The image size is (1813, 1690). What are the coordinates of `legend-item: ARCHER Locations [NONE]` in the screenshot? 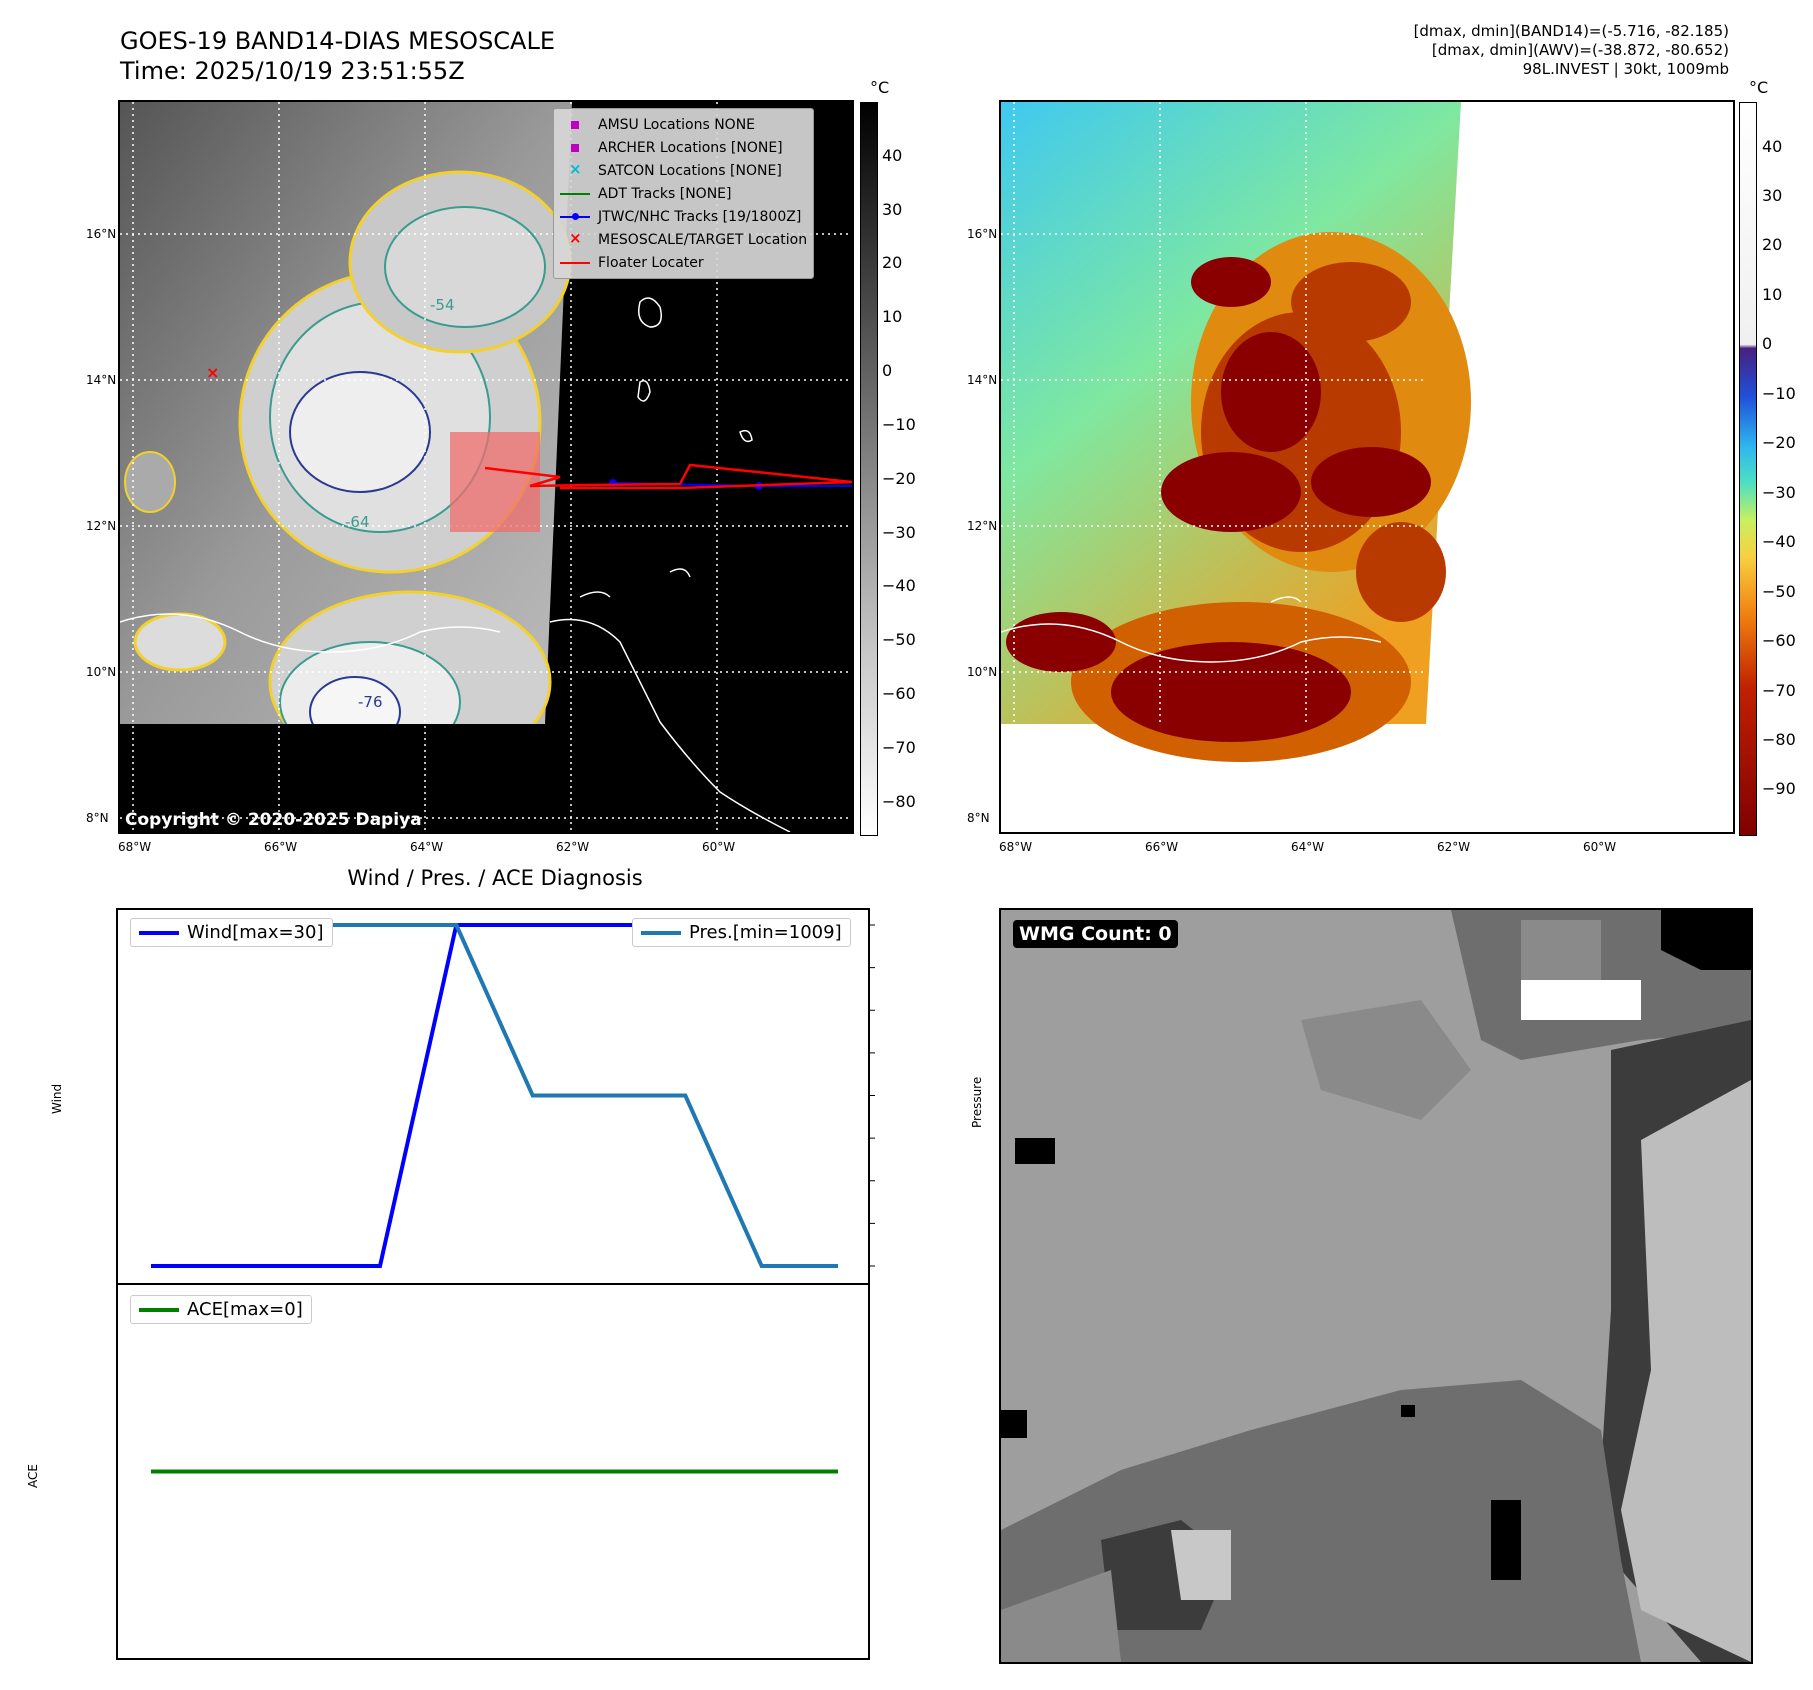 It's located at (683, 147).